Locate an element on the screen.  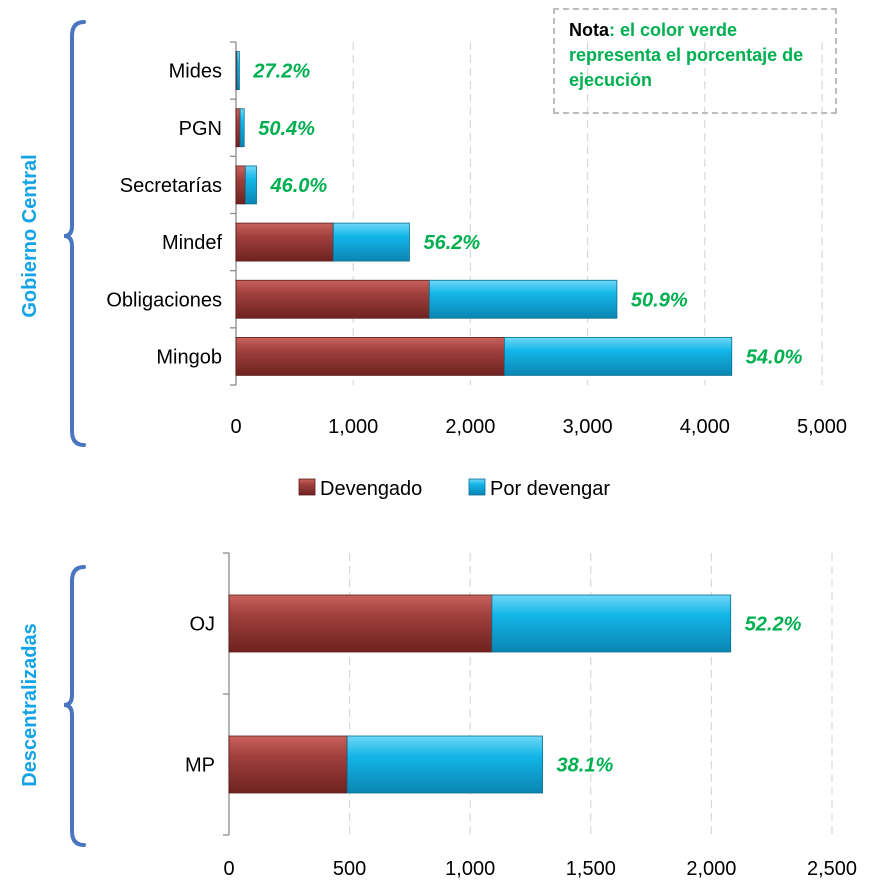
percent-label: 38.1% is located at coordinates (585, 766).